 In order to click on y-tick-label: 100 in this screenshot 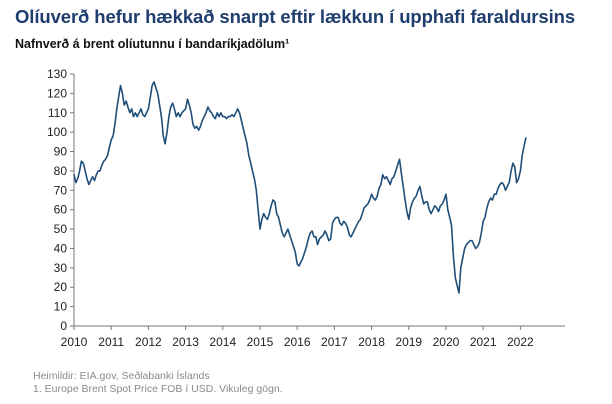, I will do `click(57, 132)`.